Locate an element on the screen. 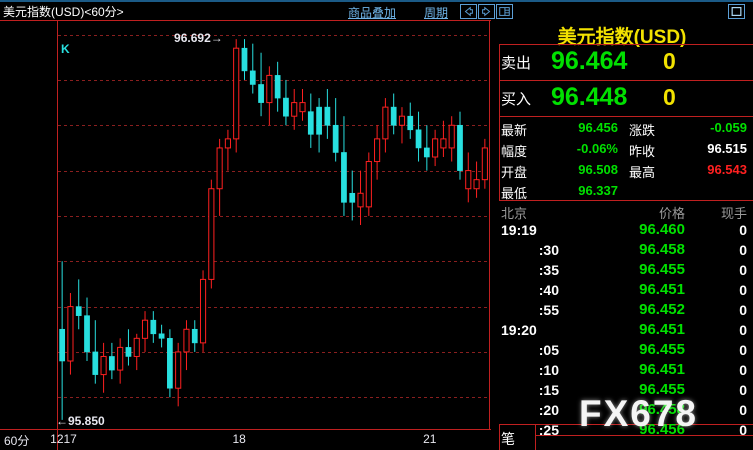  quote-stat-value: 96.508 is located at coordinates (598, 169).